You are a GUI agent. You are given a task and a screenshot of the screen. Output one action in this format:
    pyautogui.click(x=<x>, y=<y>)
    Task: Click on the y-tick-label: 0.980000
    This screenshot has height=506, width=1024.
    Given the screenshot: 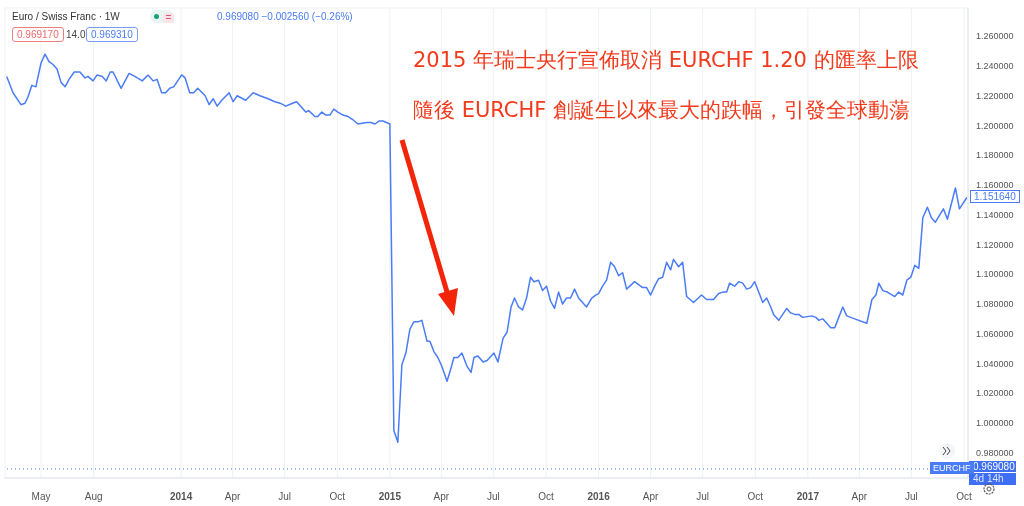 What is the action you would take?
    pyautogui.click(x=995, y=452)
    